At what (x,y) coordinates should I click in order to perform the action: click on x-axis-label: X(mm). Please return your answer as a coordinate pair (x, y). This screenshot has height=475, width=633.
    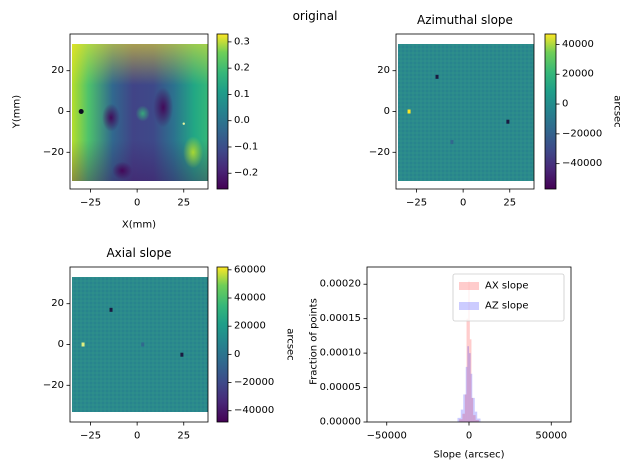
    Looking at the image, I should click on (139, 225).